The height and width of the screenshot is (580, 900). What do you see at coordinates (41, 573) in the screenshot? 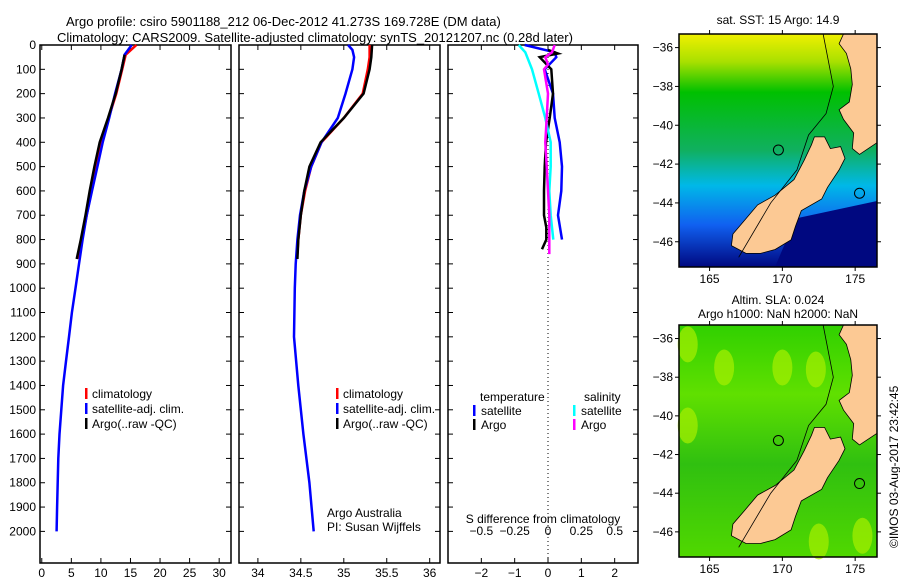
I see `x-tick-label: 0` at bounding box center [41, 573].